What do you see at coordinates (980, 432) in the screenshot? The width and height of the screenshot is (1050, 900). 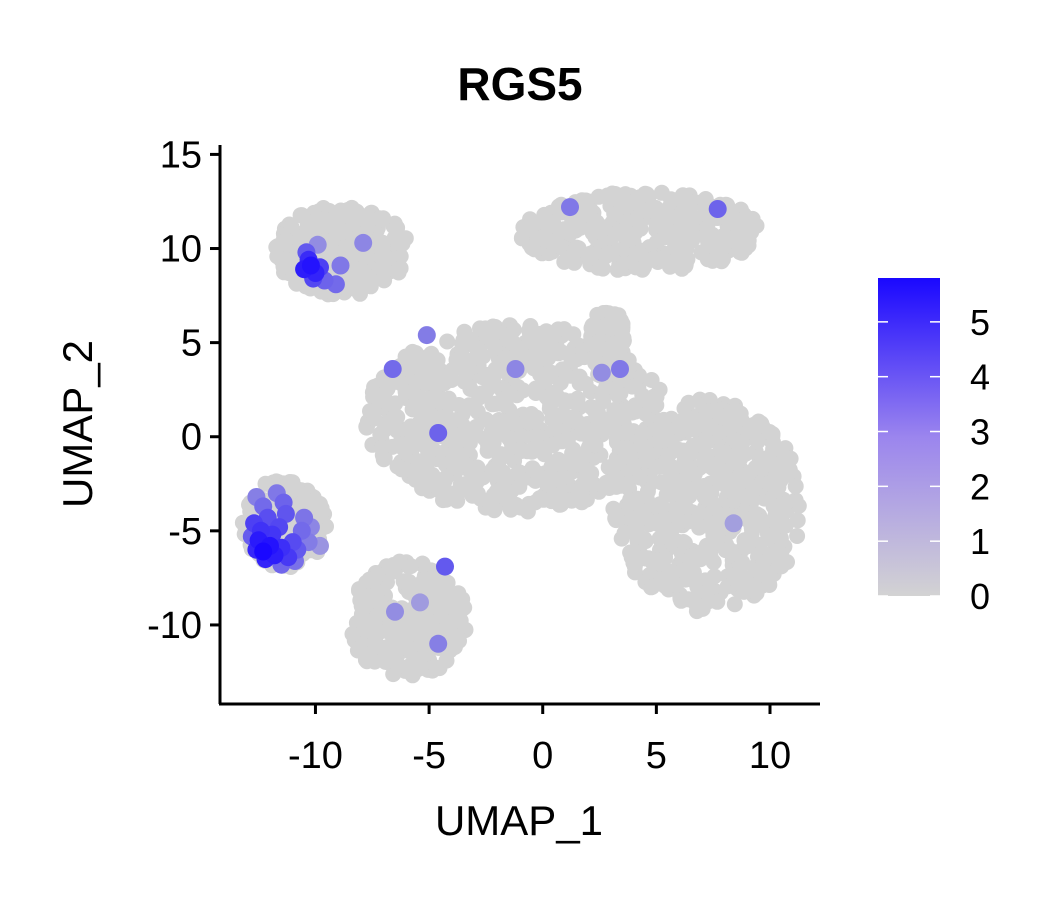 I see `colorbar-tick-label: 3` at bounding box center [980, 432].